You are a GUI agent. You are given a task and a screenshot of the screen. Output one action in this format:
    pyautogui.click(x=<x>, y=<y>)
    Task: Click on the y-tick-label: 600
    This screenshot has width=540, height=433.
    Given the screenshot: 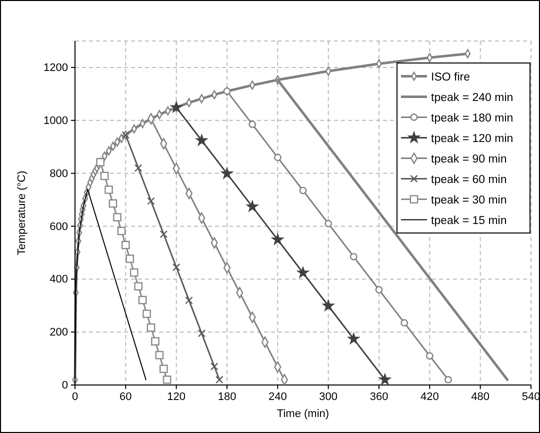 What is the action you would take?
    pyautogui.click(x=59, y=226)
    